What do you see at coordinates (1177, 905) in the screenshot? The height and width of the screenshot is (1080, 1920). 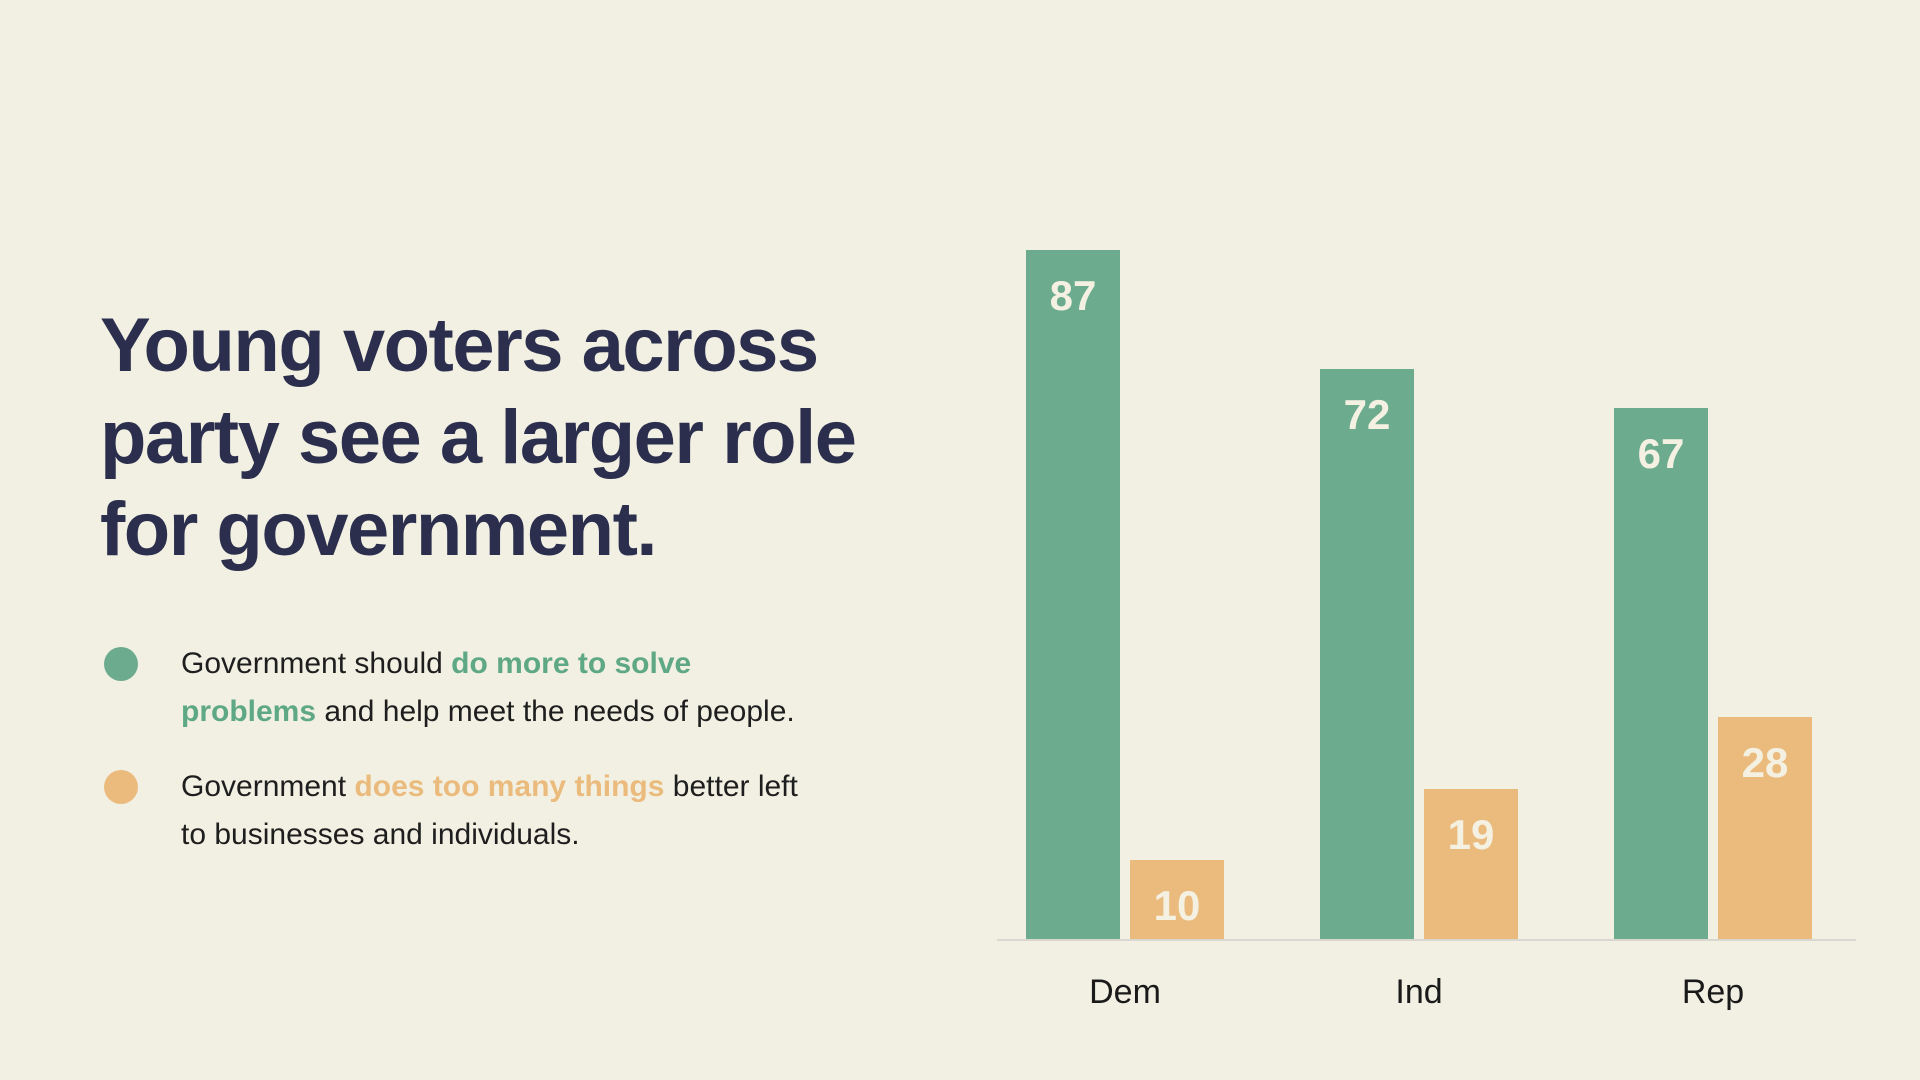 I see `bar-value-label: 10` at bounding box center [1177, 905].